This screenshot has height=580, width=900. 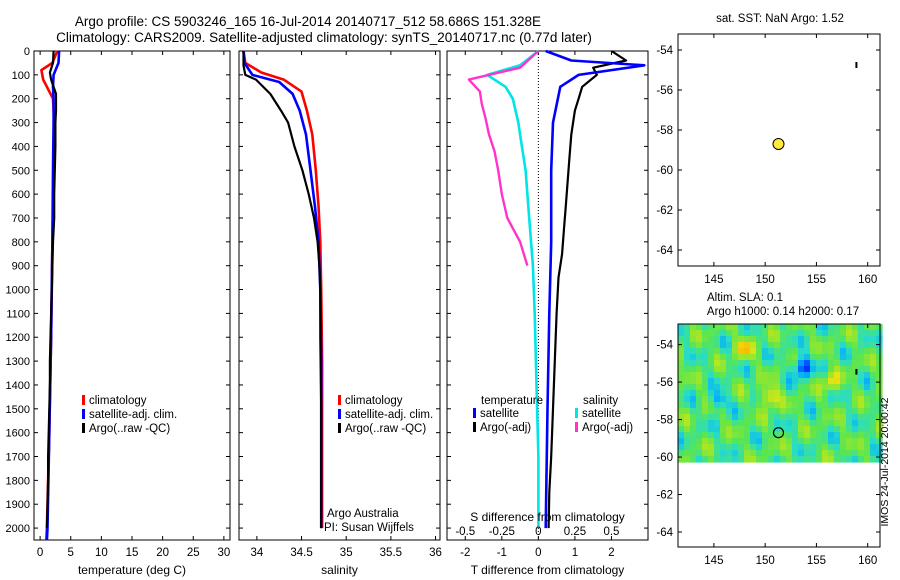 What do you see at coordinates (611, 532) in the screenshot?
I see `salinity-difference-tick-label: 0.5` at bounding box center [611, 532].